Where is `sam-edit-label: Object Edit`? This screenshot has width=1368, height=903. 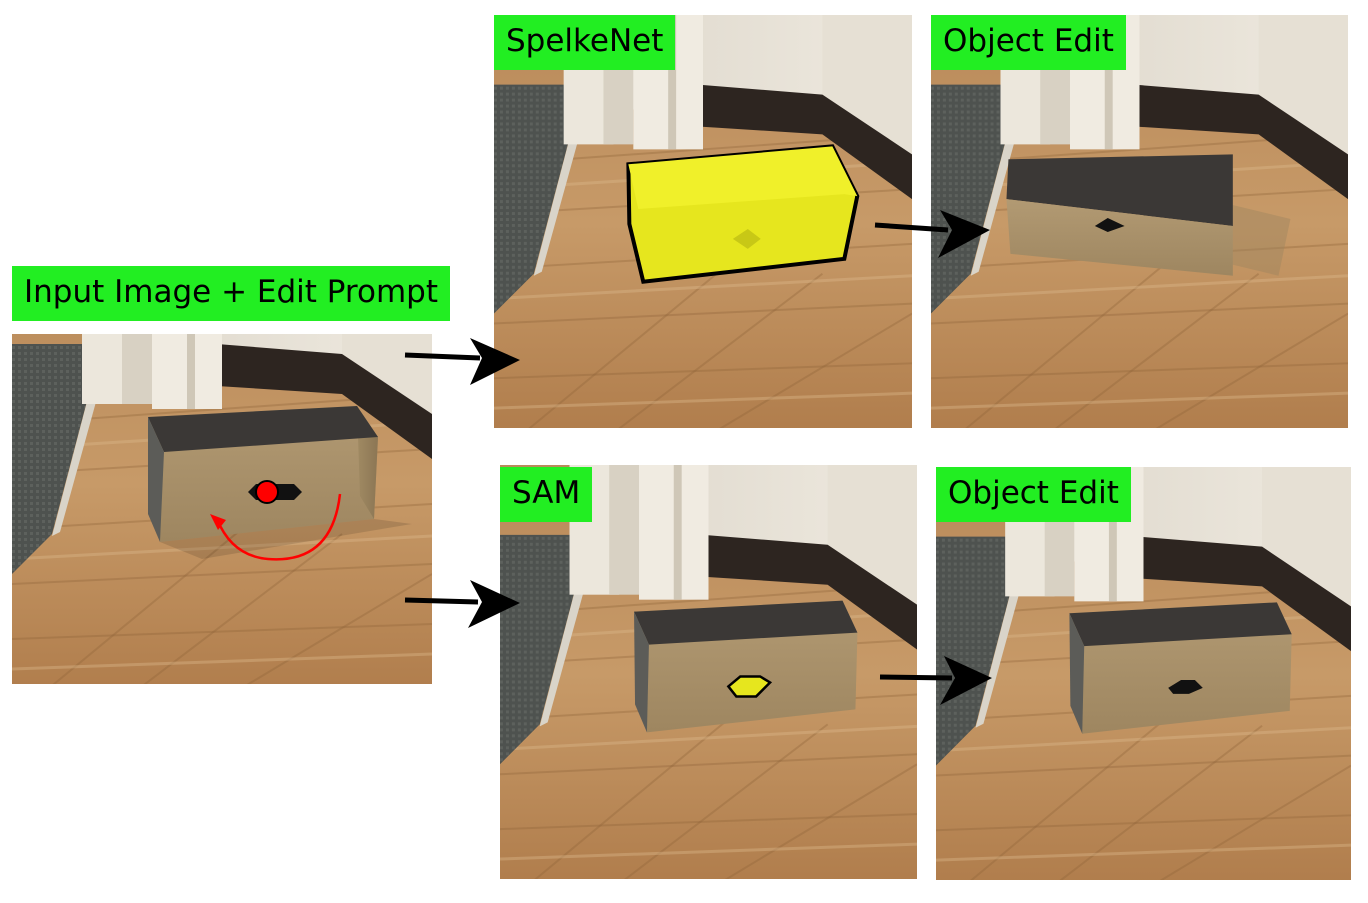 sam-edit-label: Object Edit is located at coordinates (1033, 494).